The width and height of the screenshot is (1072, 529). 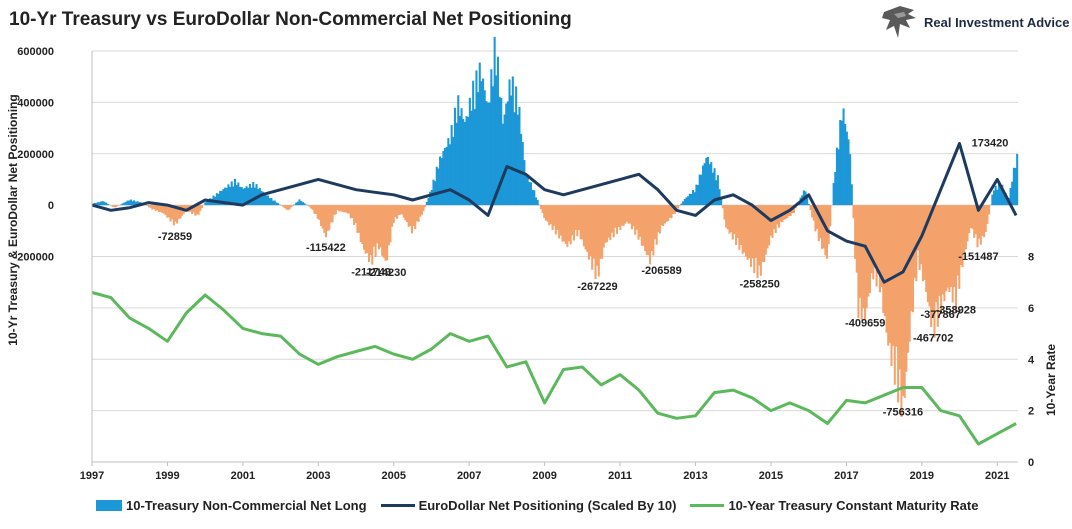 What do you see at coordinates (975, 22) in the screenshot?
I see `brand-logo: Real Investment Advice` at bounding box center [975, 22].